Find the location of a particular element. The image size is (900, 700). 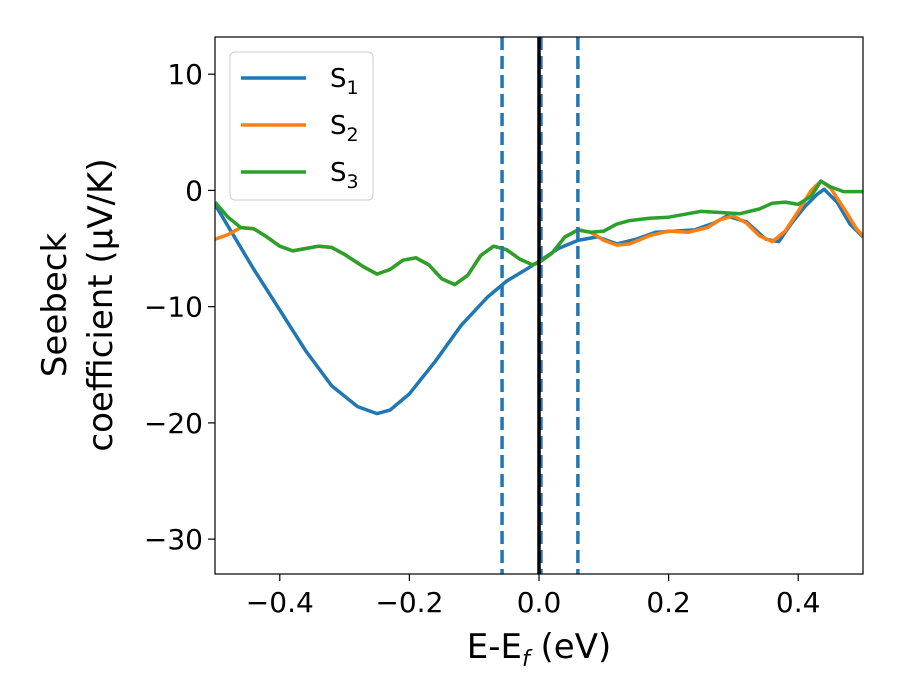

x-tick-label: 0.0 is located at coordinates (539, 602).